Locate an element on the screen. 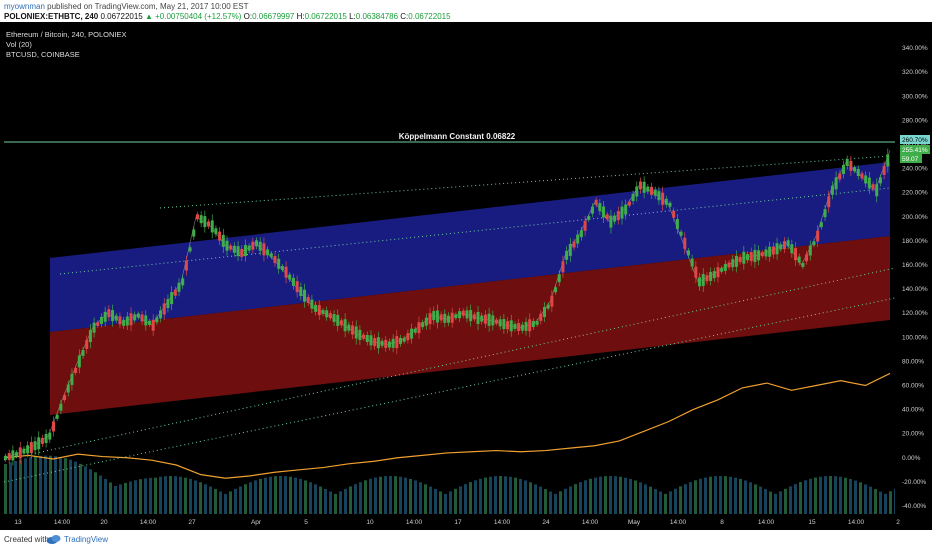 The image size is (932, 550). tradingview-link: TradingView is located at coordinates (86, 539).